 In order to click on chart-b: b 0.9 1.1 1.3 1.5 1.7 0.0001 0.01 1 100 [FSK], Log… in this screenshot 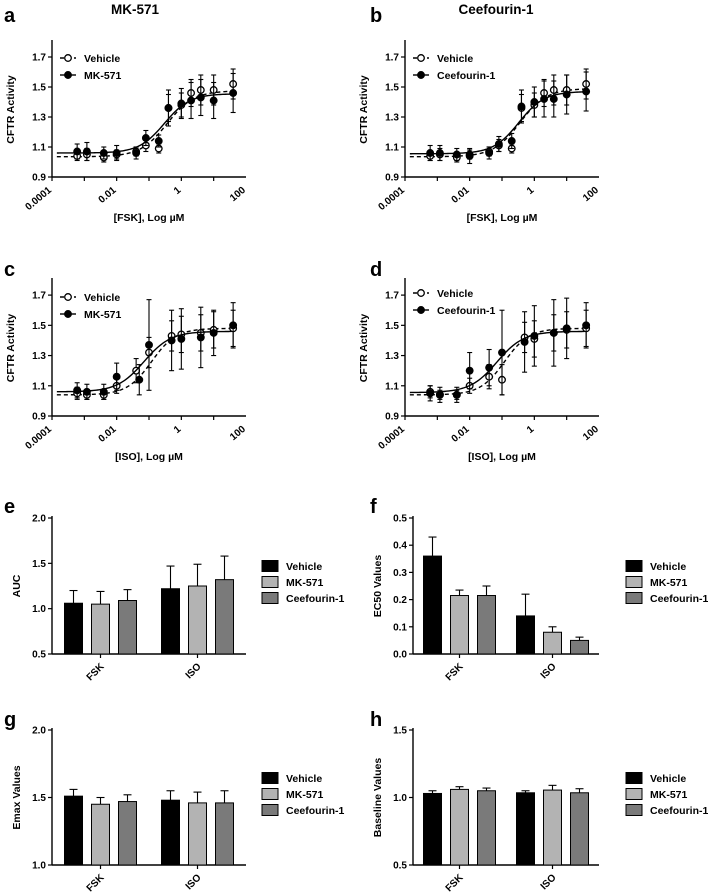, I will do `click(479, 114)`.